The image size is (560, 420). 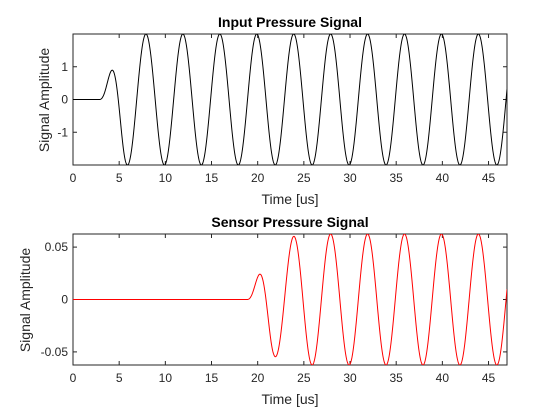 I want to click on sensor-x-axis-label: Time [us], so click(x=289, y=399).